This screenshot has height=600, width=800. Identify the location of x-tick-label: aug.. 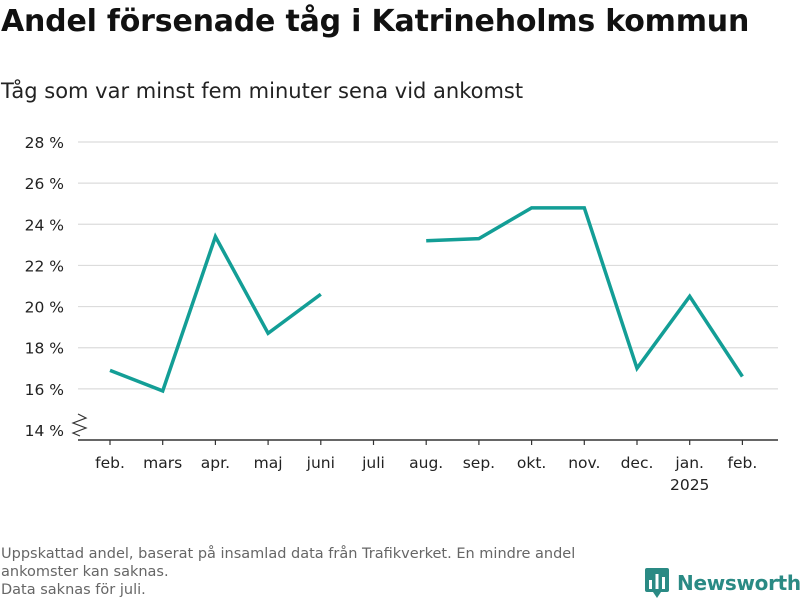
(426, 463).